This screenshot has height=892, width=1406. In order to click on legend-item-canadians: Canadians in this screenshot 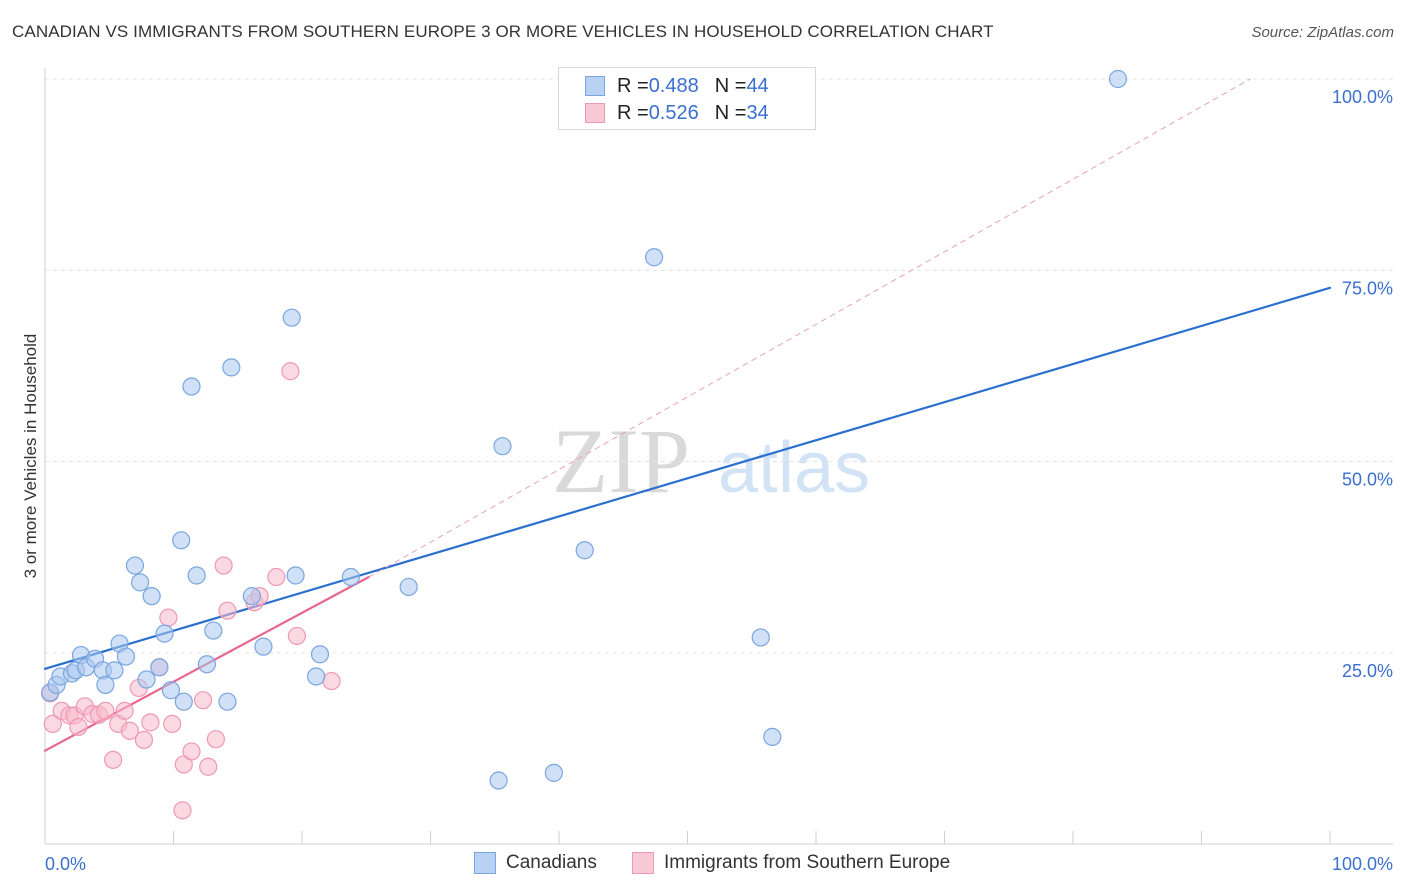, I will do `click(535, 863)`.